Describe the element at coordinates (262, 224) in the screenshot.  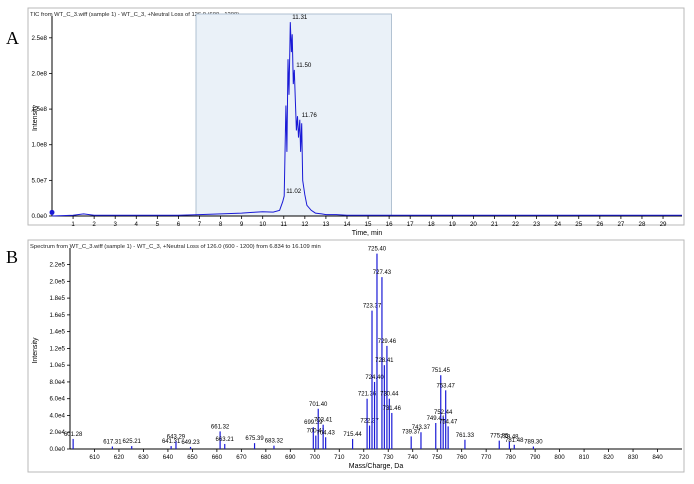
I see `chart1-x-tick-label: 10` at that location.